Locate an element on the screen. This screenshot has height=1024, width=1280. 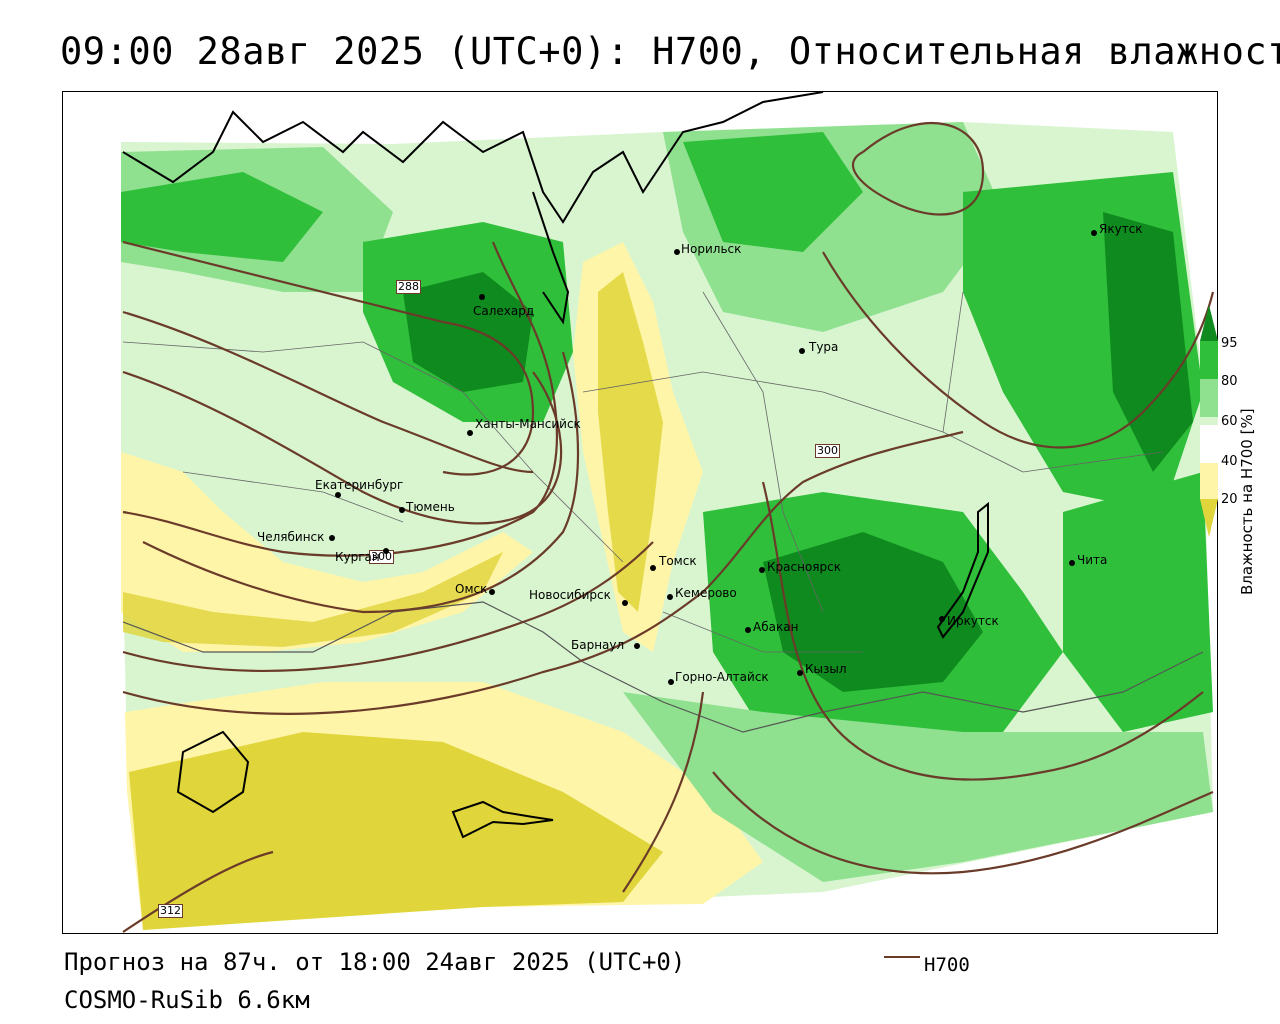
city-label: Салехард is located at coordinates (504, 311).